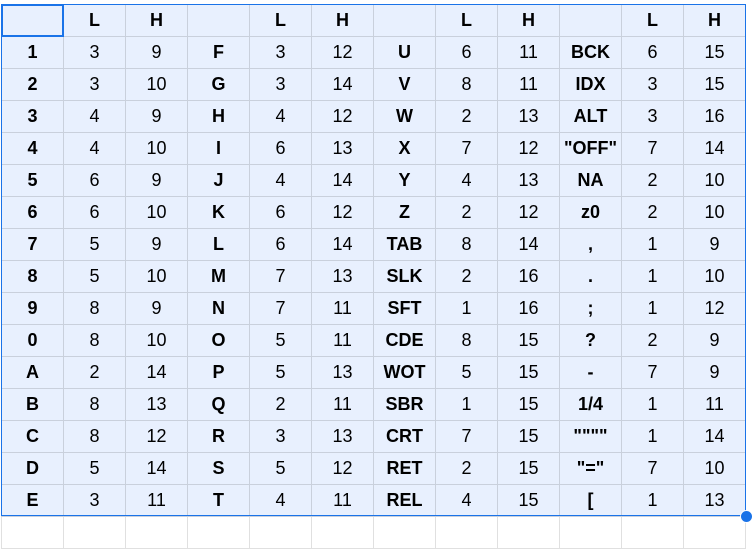  What do you see at coordinates (218, 276) in the screenshot?
I see `cell: M` at bounding box center [218, 276].